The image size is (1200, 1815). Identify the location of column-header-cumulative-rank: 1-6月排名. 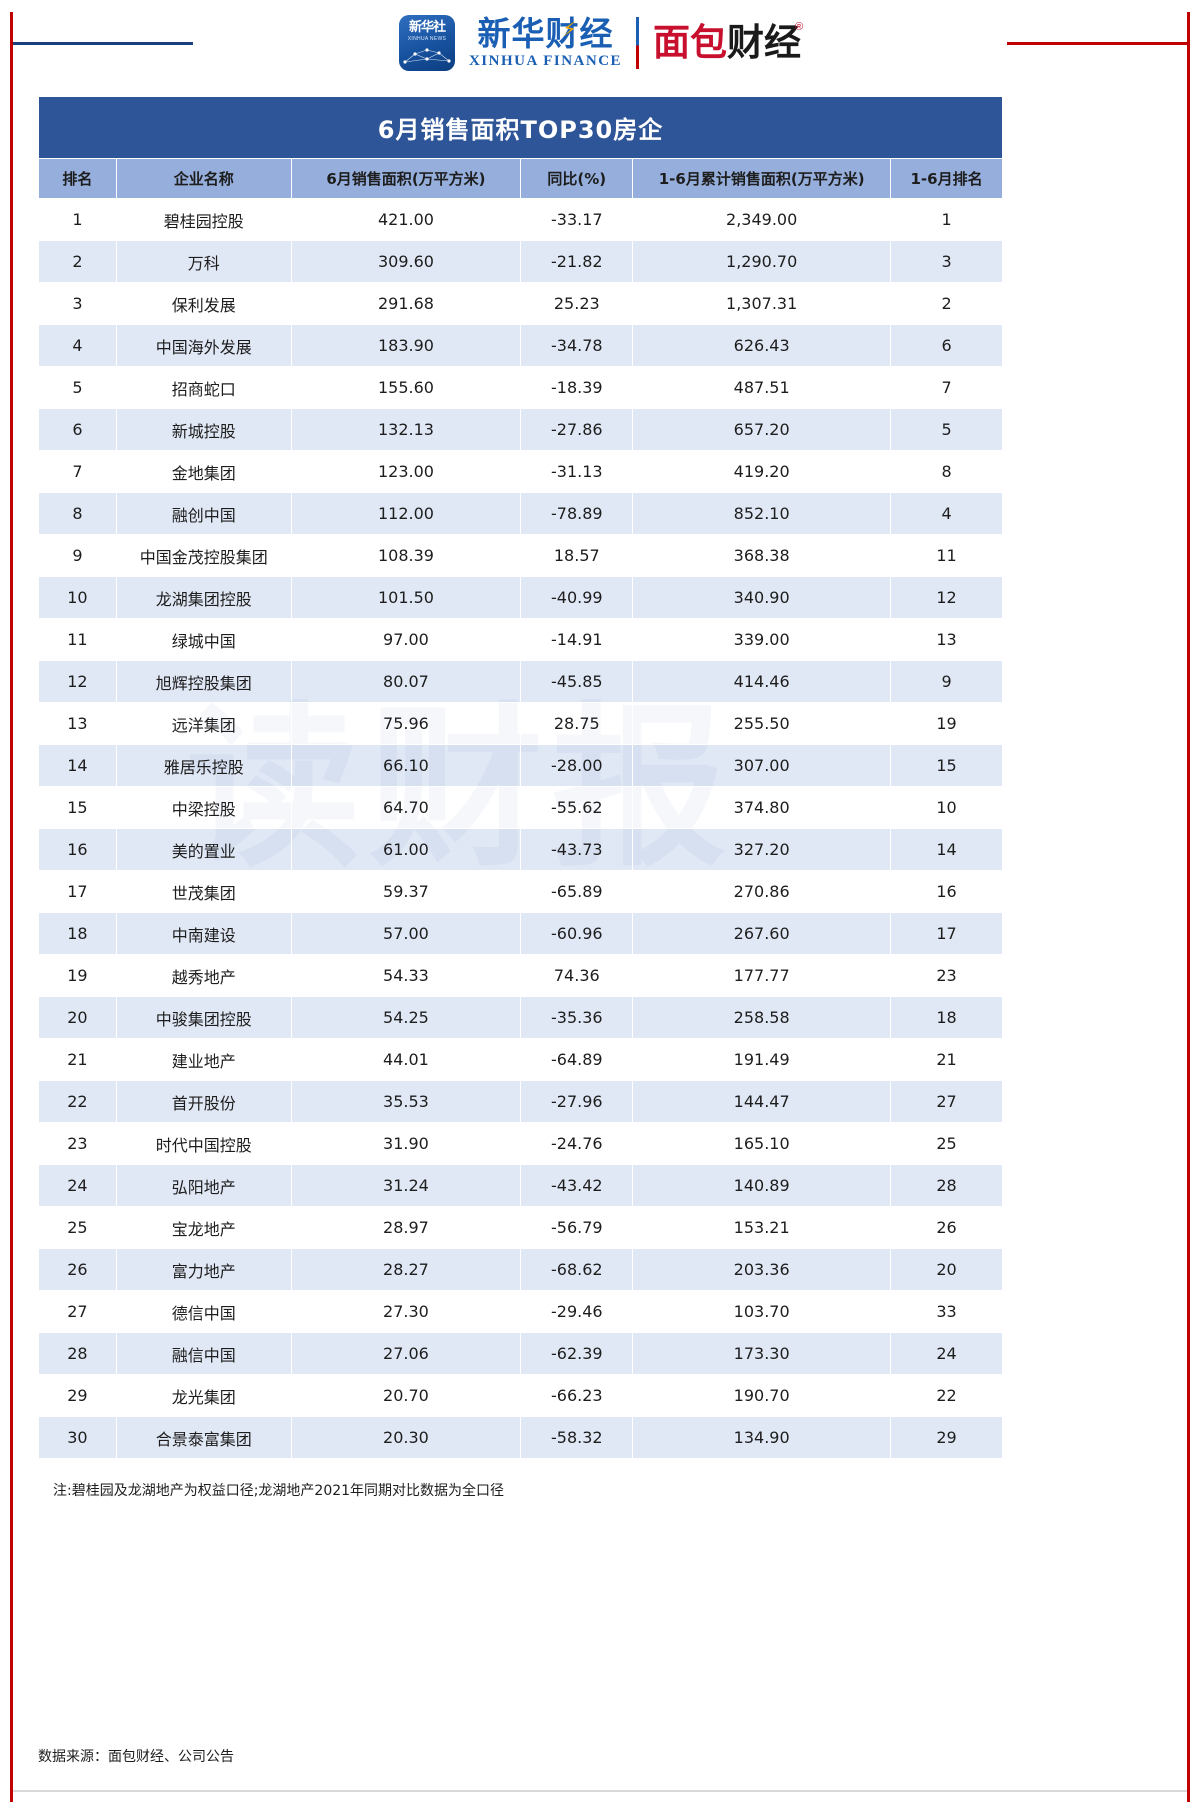
(946, 178).